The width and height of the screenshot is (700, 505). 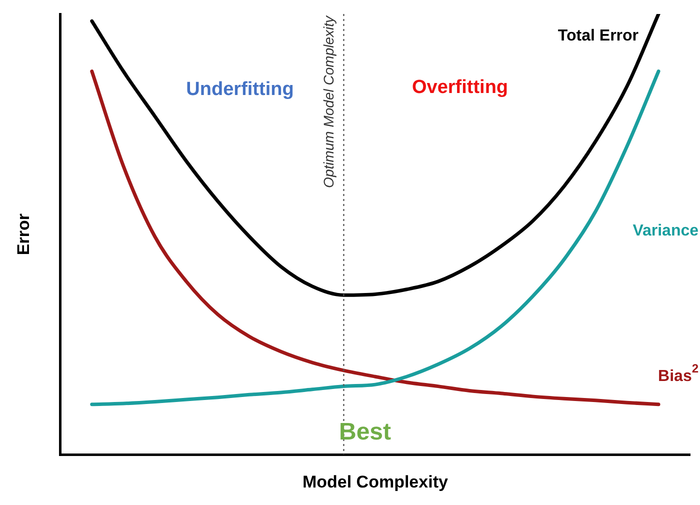 What do you see at coordinates (365, 432) in the screenshot?
I see `annotation: Best` at bounding box center [365, 432].